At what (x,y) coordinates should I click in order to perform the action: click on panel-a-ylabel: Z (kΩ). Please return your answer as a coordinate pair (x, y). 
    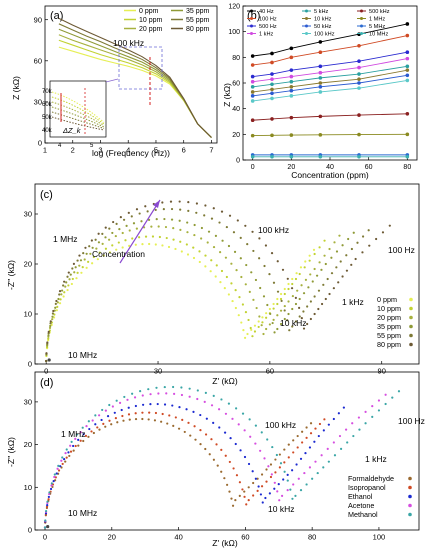
    Looking at the image, I should click on (16, 88).